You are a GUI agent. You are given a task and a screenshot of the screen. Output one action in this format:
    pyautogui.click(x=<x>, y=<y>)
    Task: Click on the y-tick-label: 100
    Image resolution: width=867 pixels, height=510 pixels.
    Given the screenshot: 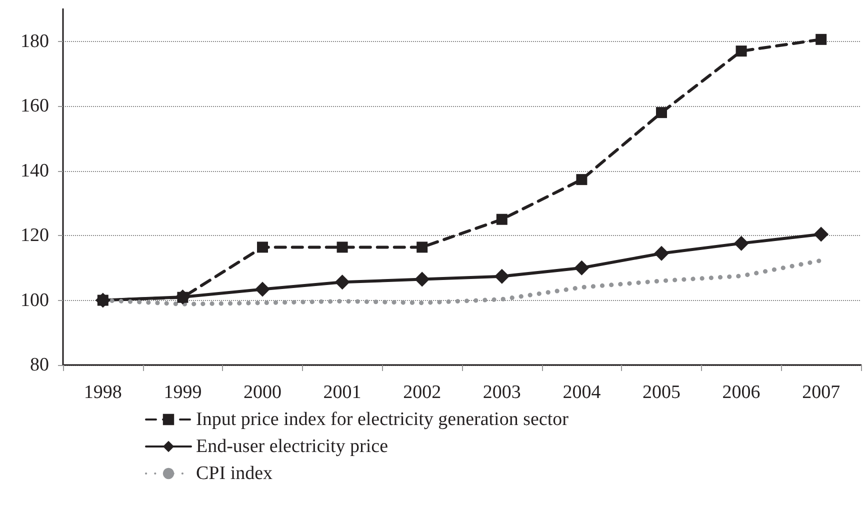 What is the action you would take?
    pyautogui.click(x=34, y=300)
    